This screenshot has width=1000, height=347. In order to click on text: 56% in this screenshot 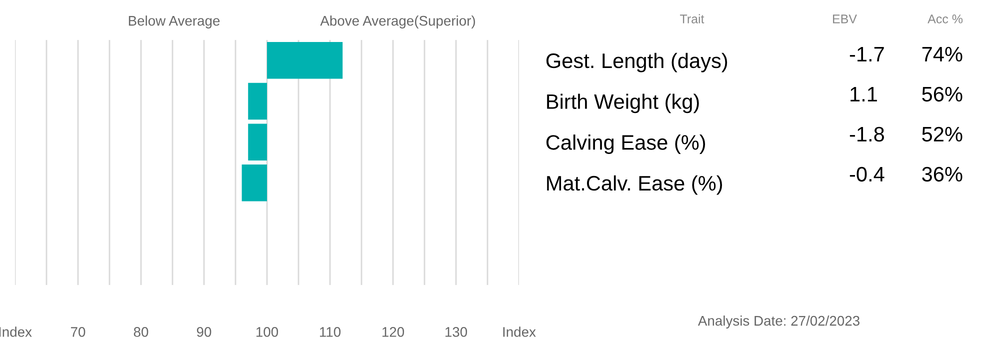, I will do `click(942, 94)`.